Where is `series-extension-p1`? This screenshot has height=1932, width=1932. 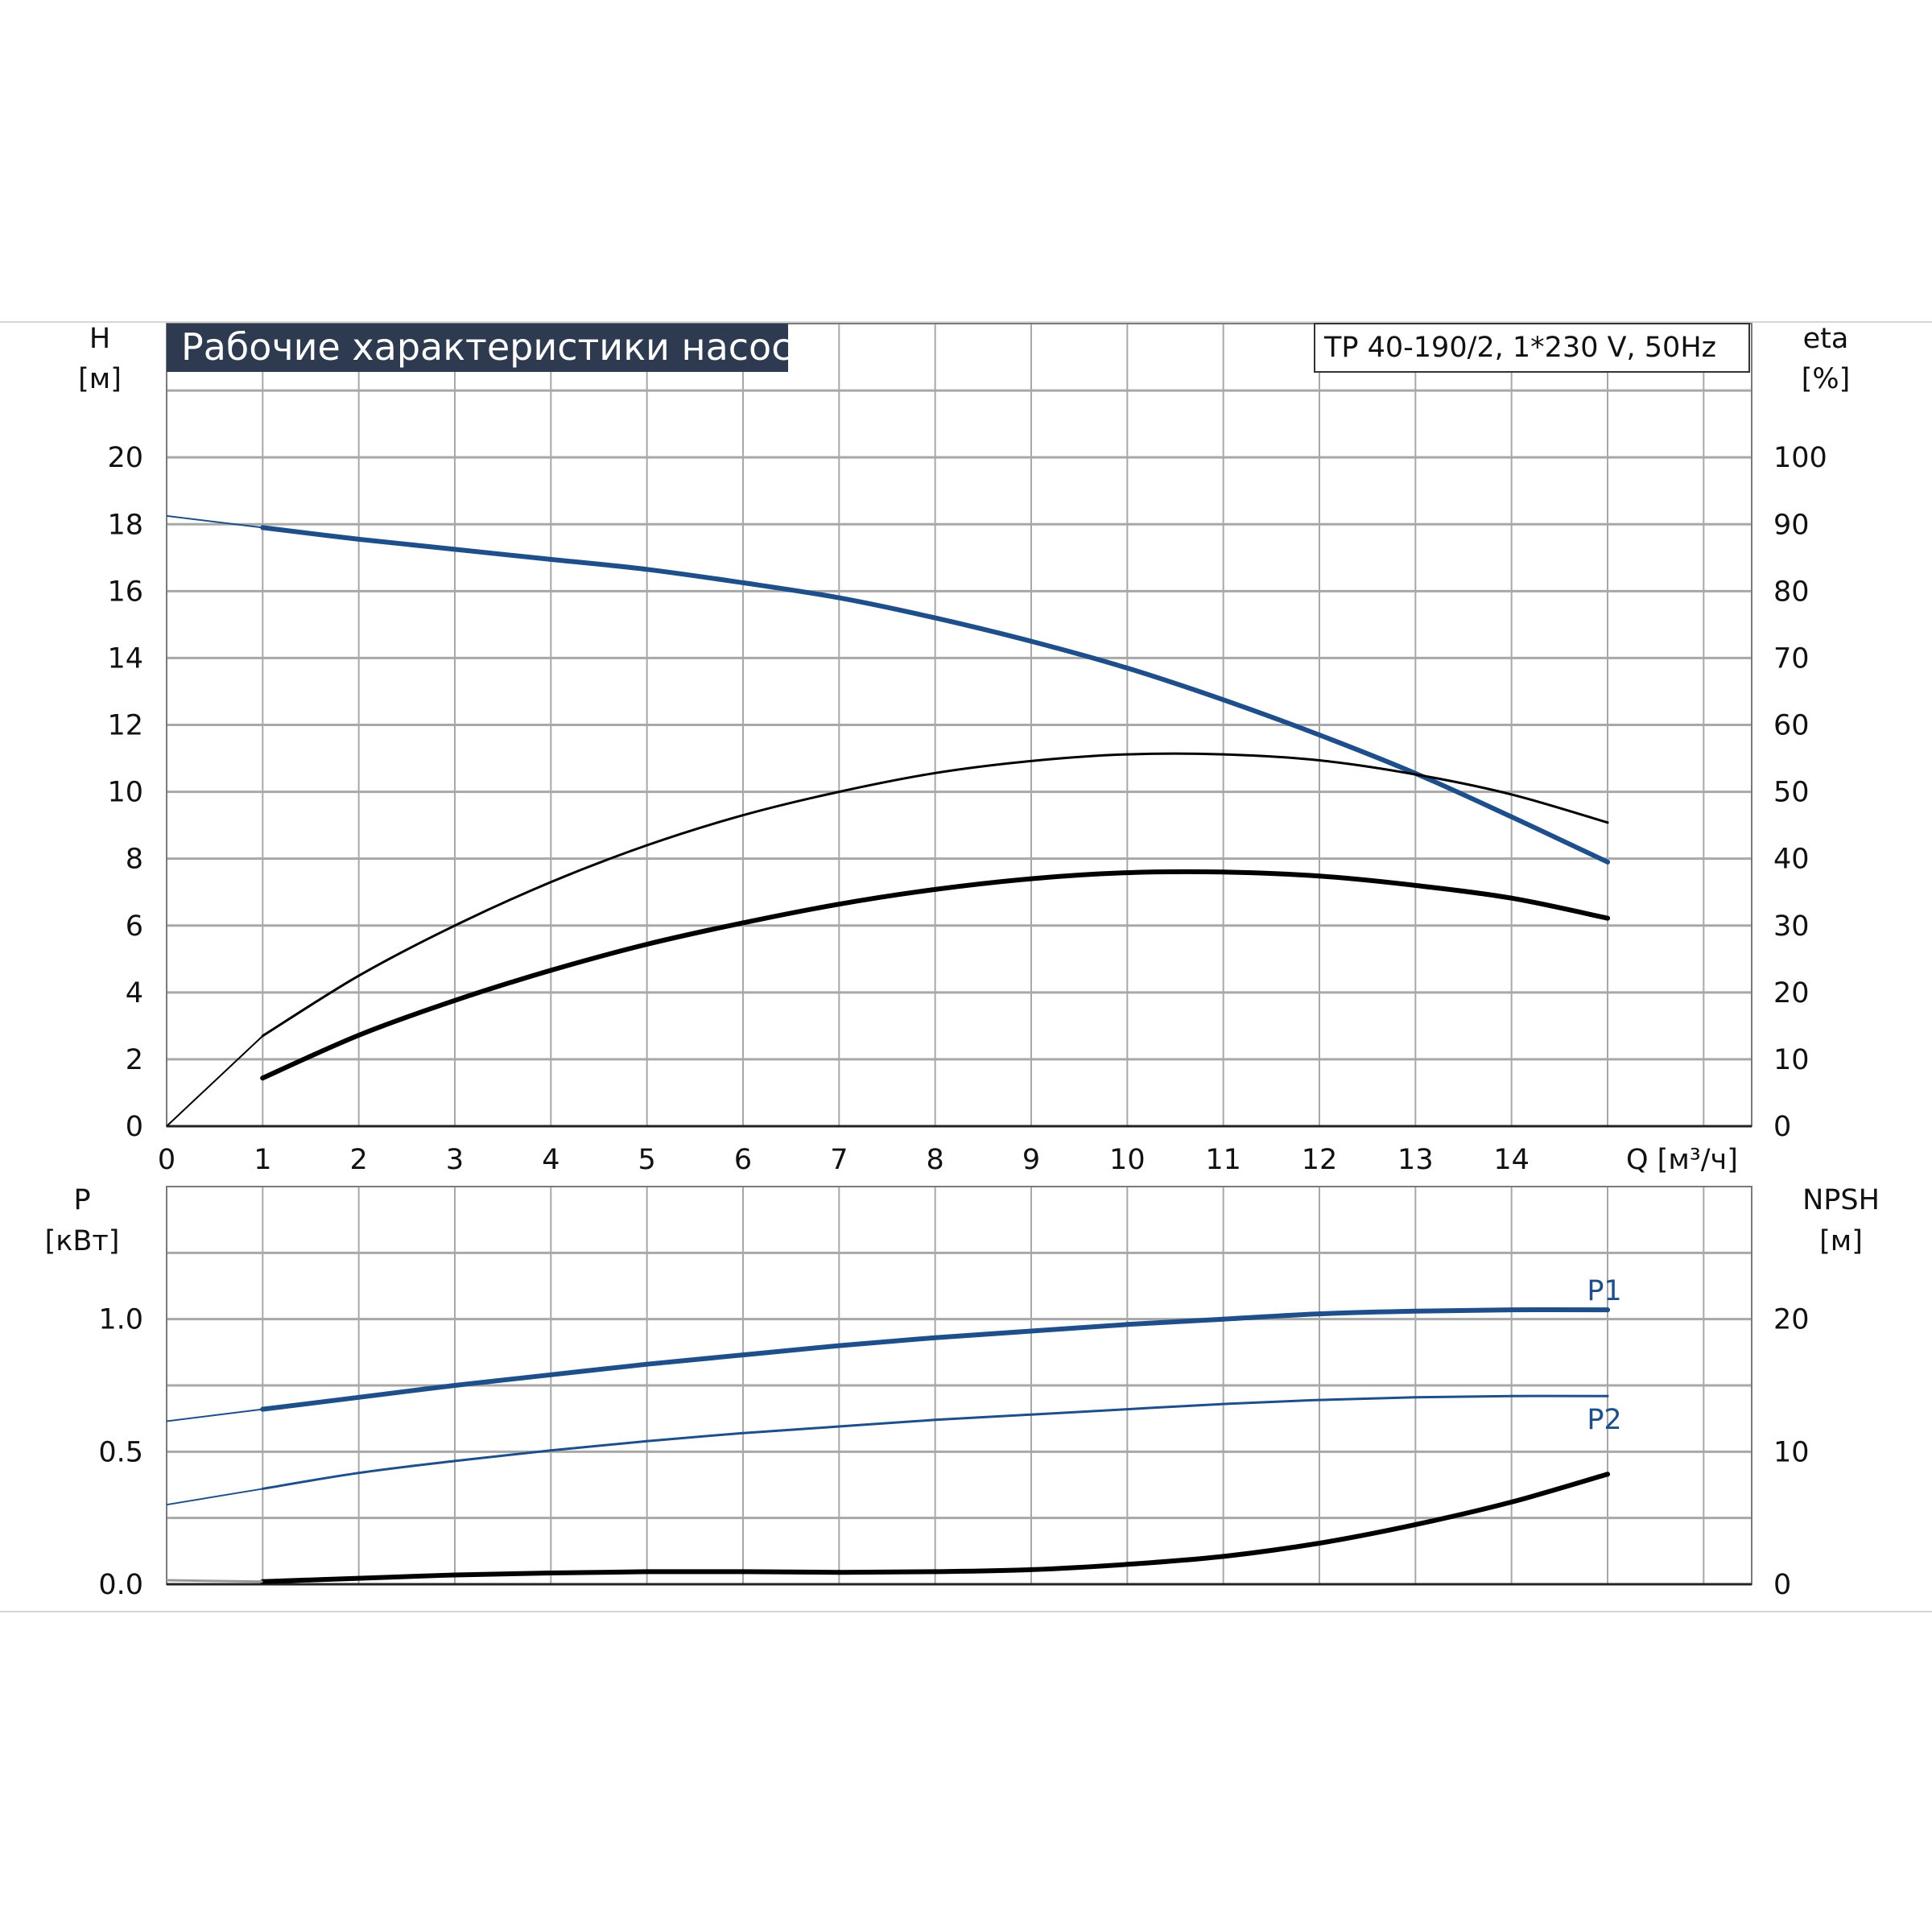 series-extension-p1 is located at coordinates (214, 1415).